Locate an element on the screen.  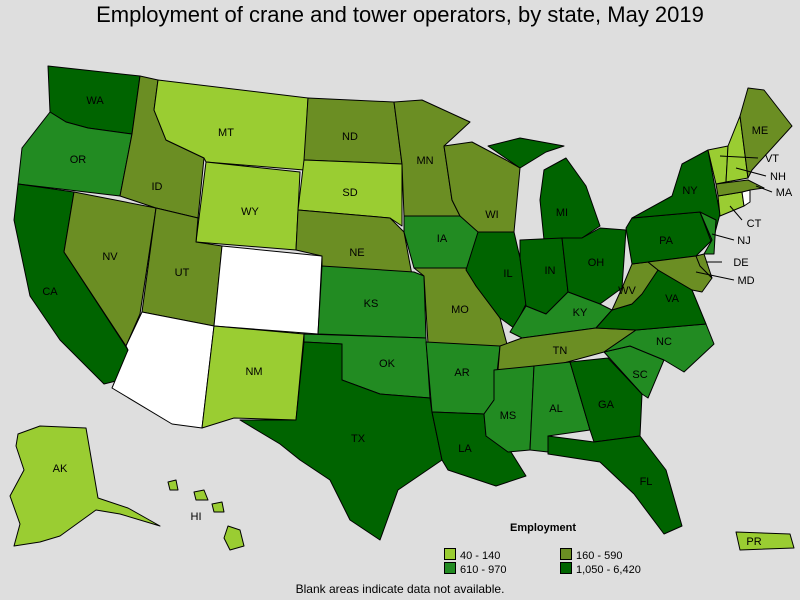
leader-vt is located at coordinates (739, 157).